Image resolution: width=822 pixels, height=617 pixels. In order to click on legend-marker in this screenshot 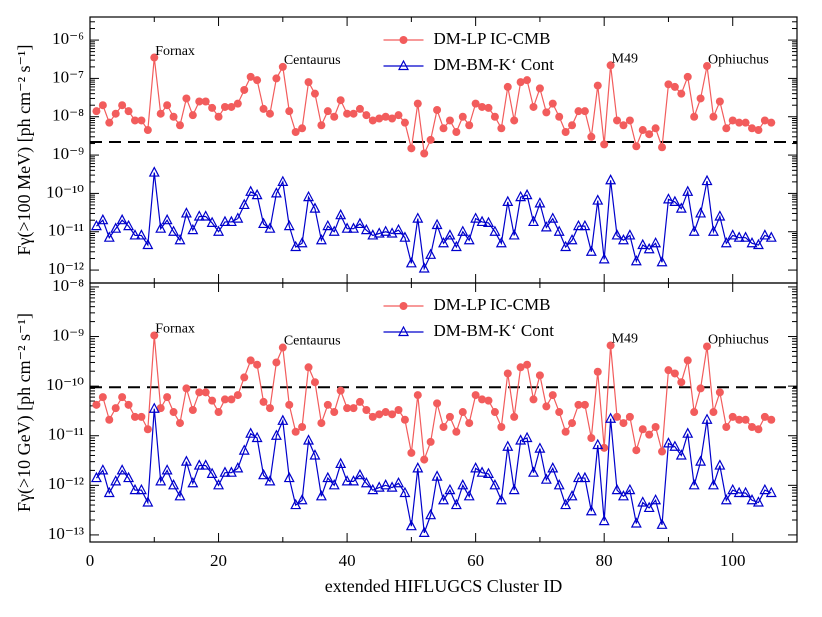, I will do `click(403, 40)`.